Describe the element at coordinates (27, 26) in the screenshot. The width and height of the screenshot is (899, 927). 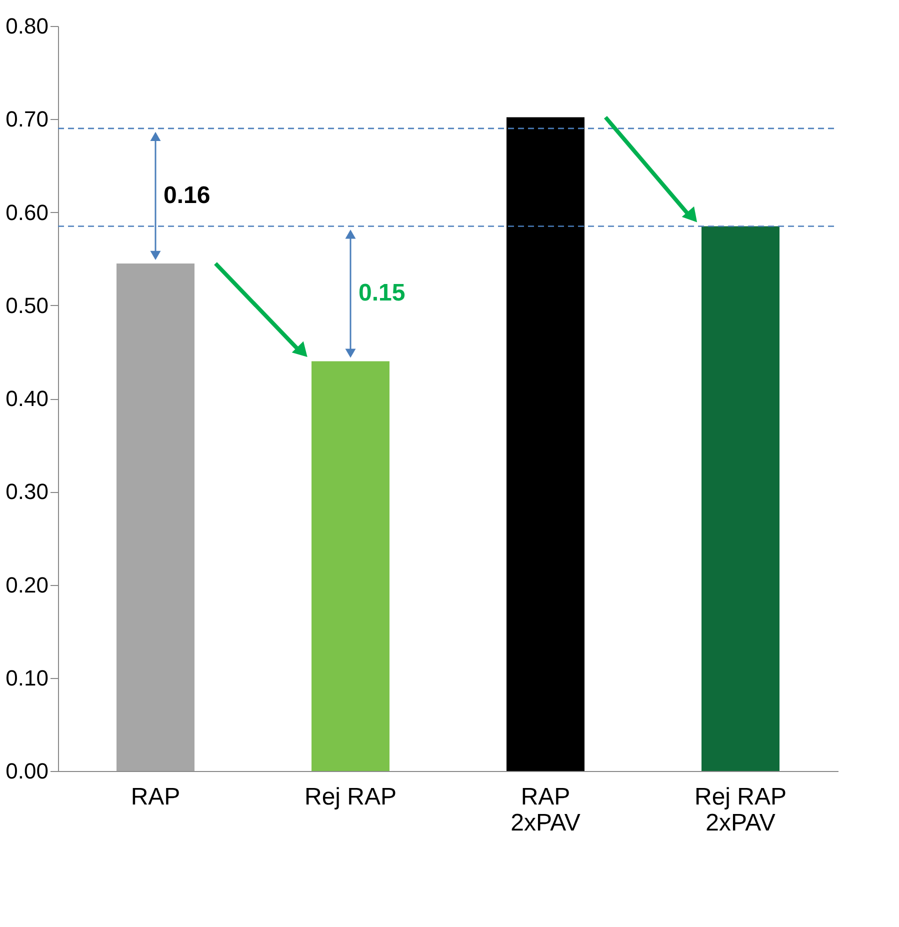
I see `y-tick-label: 0.80` at that location.